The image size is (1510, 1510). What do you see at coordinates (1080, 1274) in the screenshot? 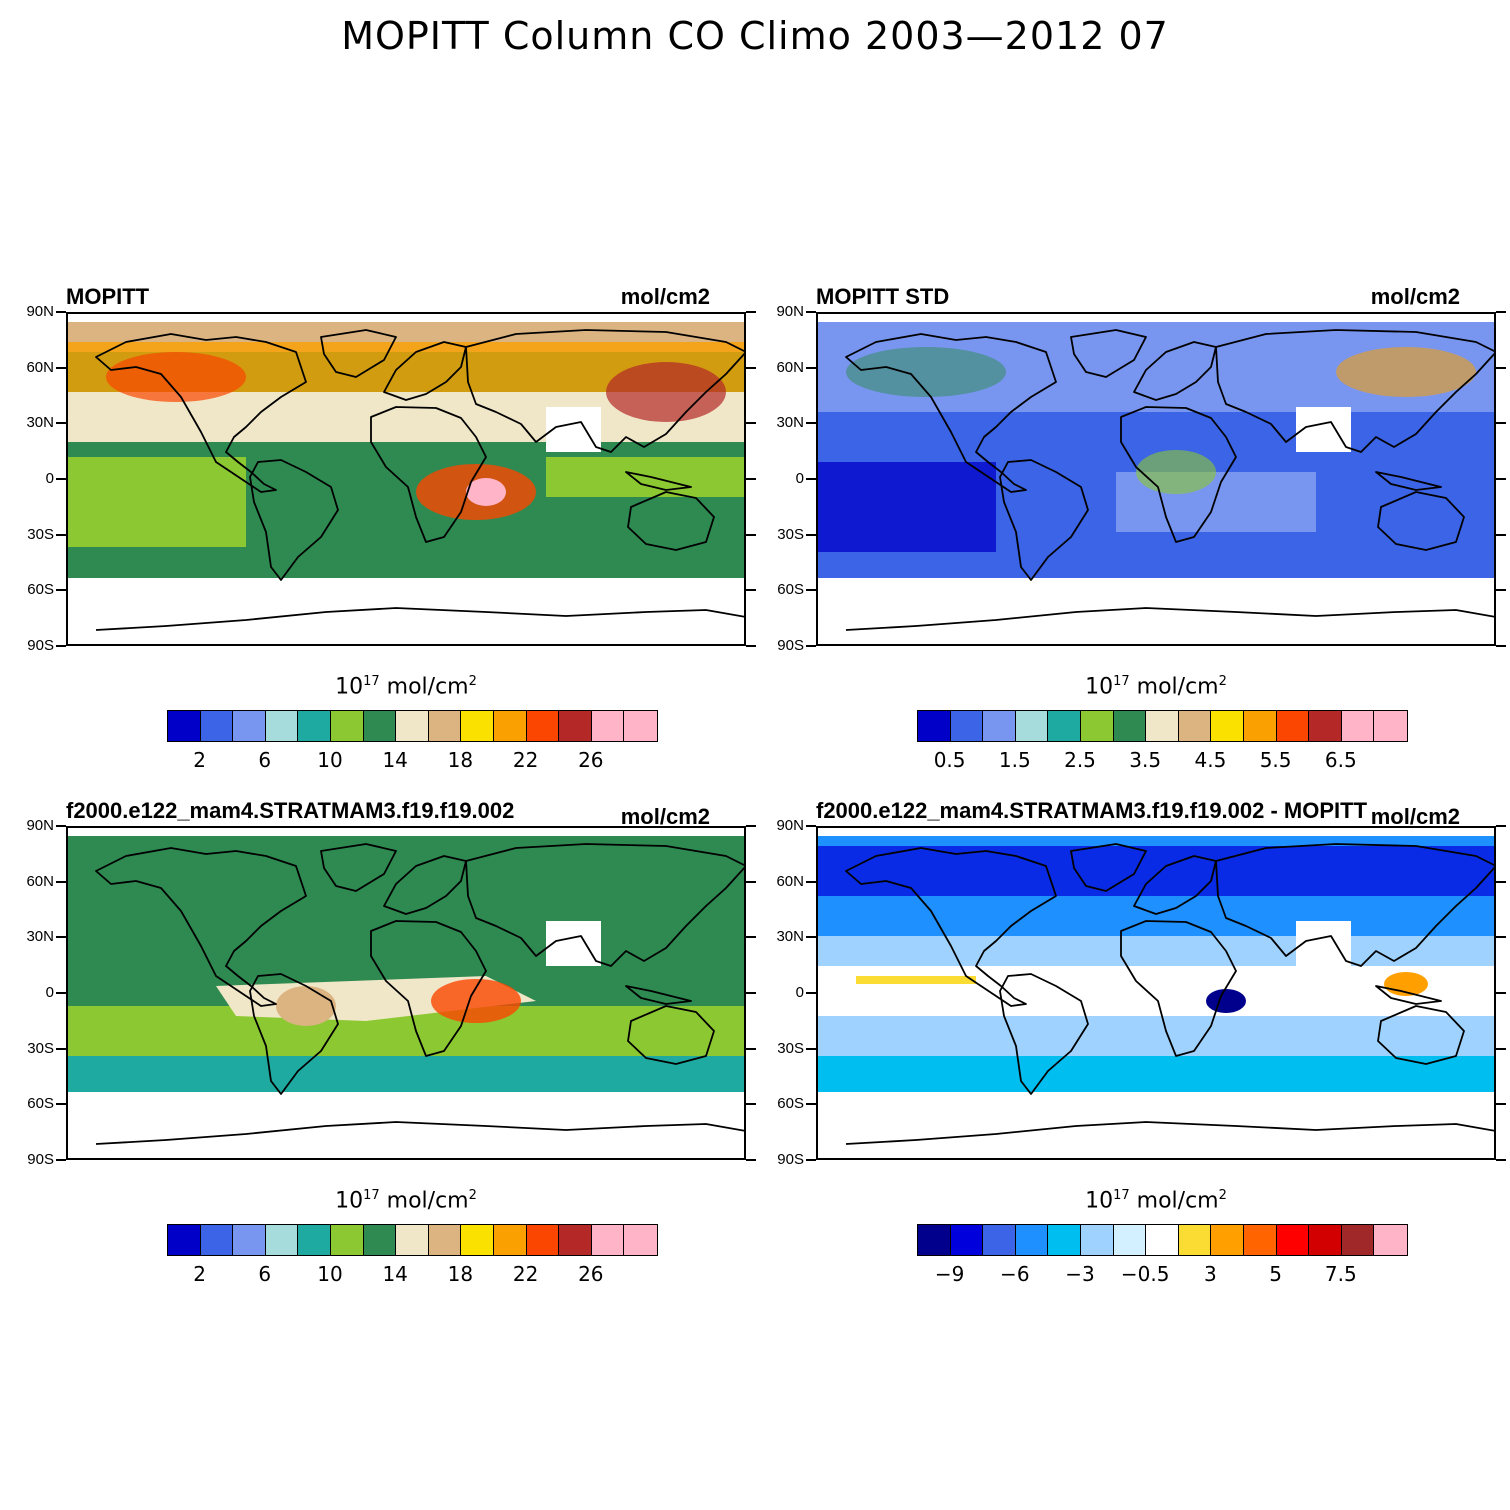
I see `colorbar-label: −3` at bounding box center [1080, 1274].